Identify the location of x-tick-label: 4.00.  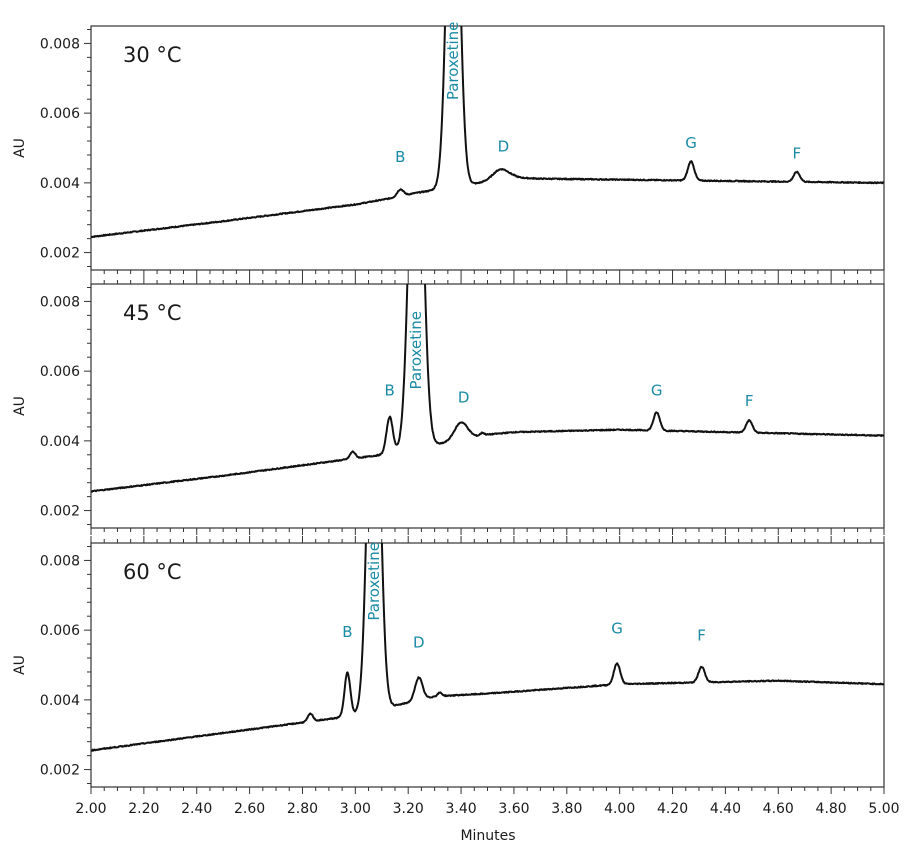
(619, 809).